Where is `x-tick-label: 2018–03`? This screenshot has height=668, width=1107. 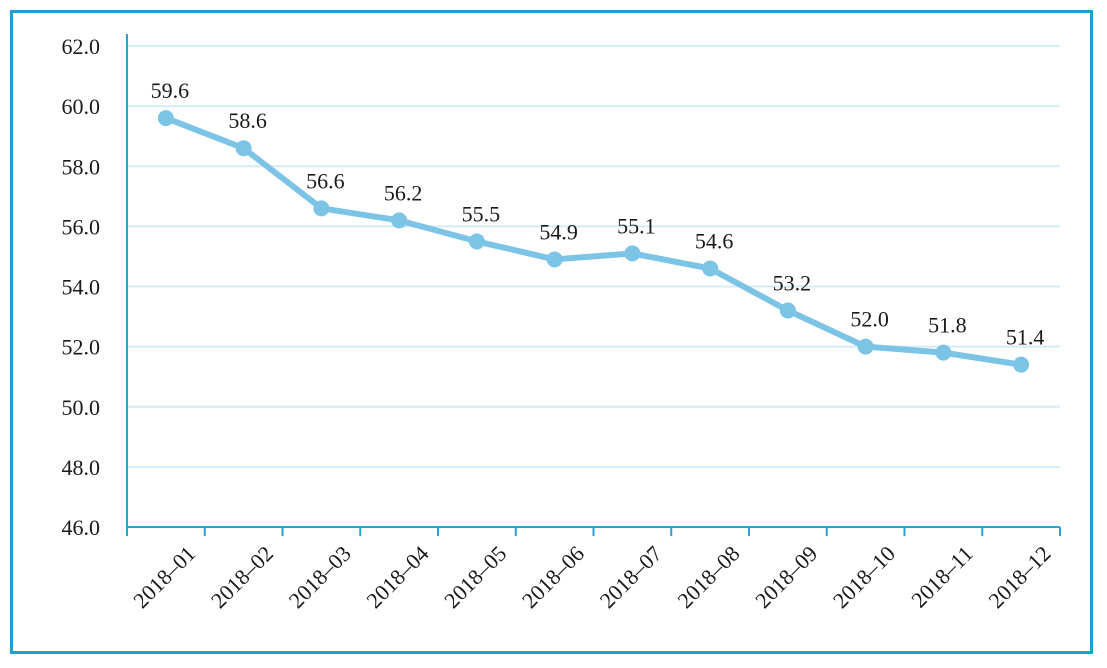 x-tick-label: 2018–03 is located at coordinates (320, 577).